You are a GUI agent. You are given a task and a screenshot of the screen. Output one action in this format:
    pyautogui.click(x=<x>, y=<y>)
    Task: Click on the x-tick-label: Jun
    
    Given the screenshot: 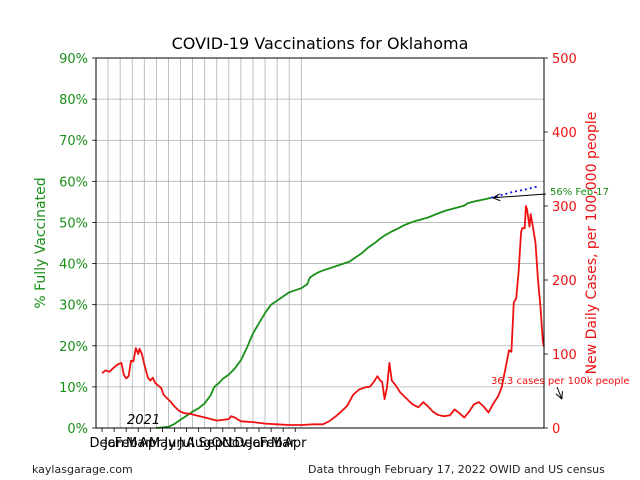 What is the action you would take?
    pyautogui.click(x=173, y=443)
    